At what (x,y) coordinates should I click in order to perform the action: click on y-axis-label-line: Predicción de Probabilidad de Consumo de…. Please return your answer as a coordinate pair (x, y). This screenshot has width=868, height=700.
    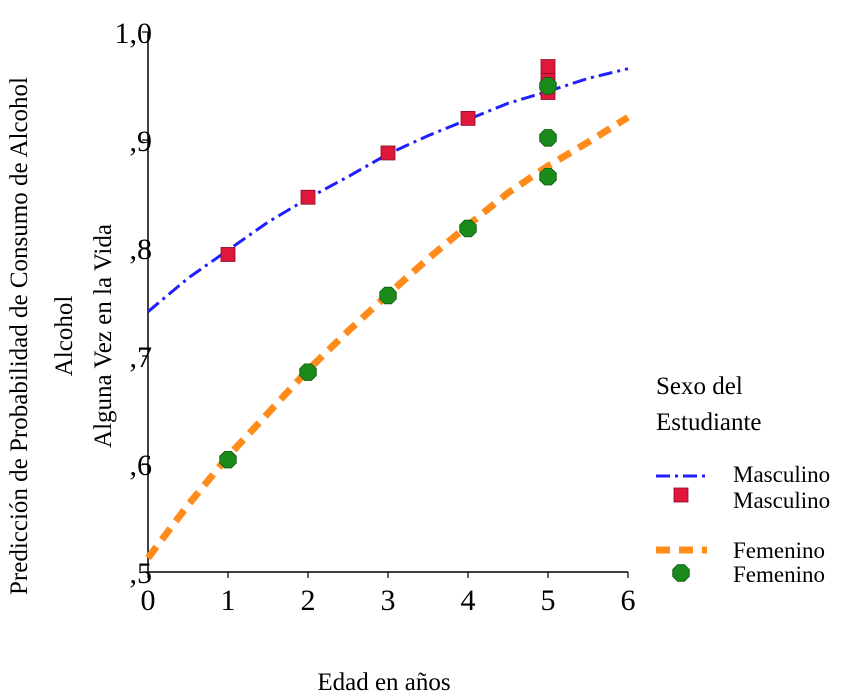
    Looking at the image, I should click on (19, 336).